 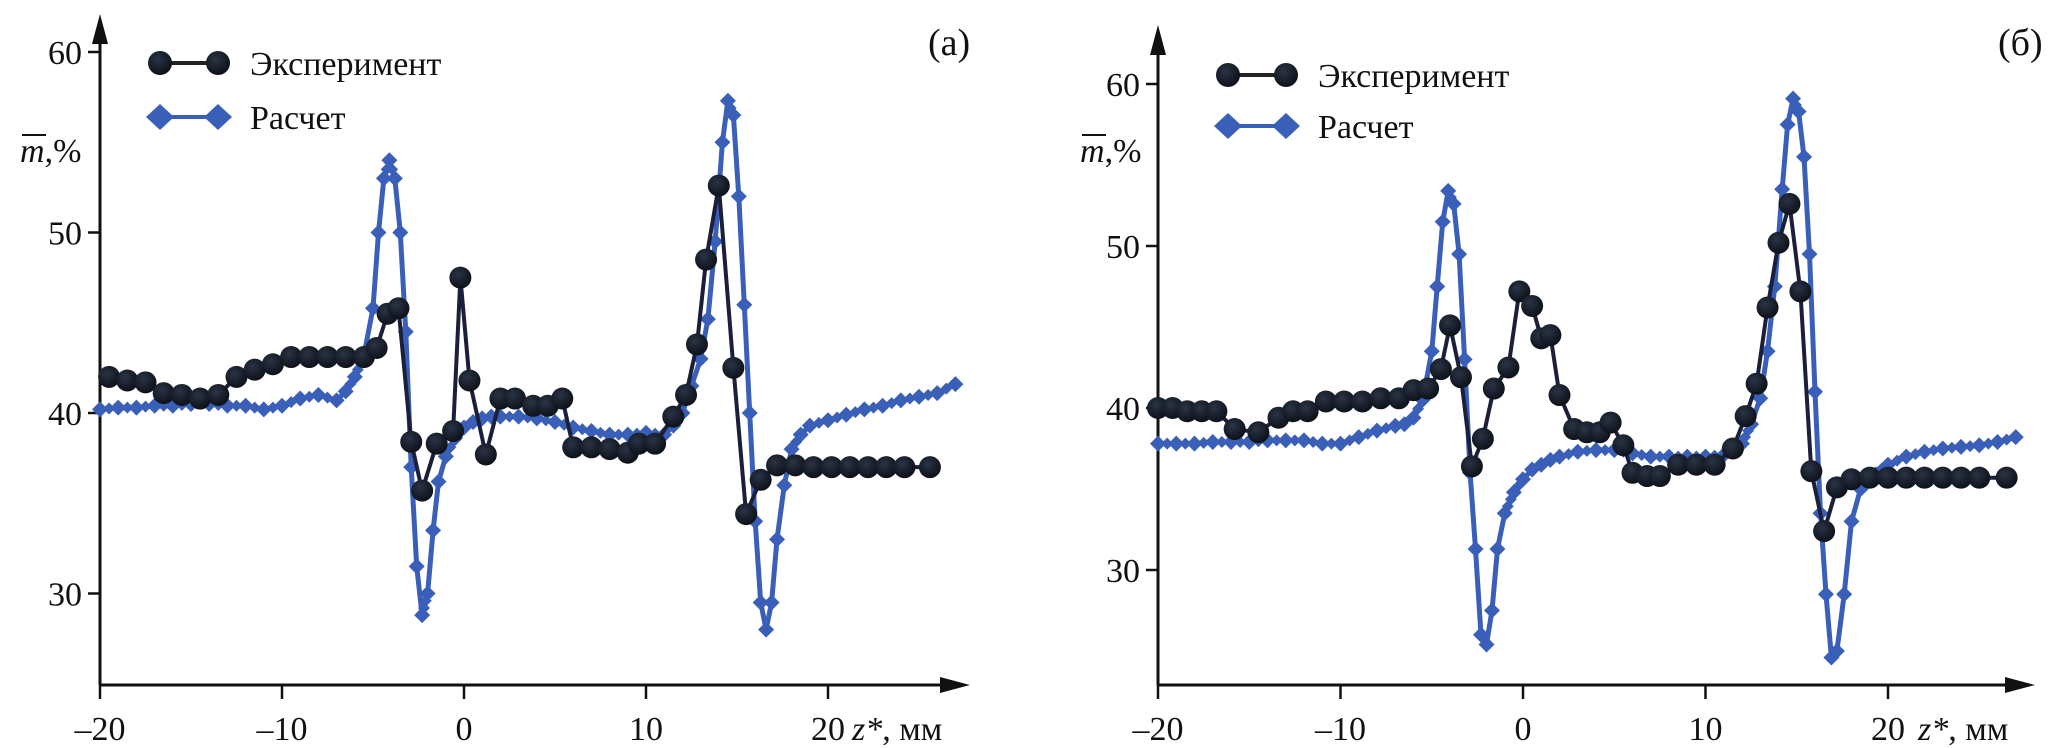 I want to click on x-tick-label: 10, so click(x=1706, y=729).